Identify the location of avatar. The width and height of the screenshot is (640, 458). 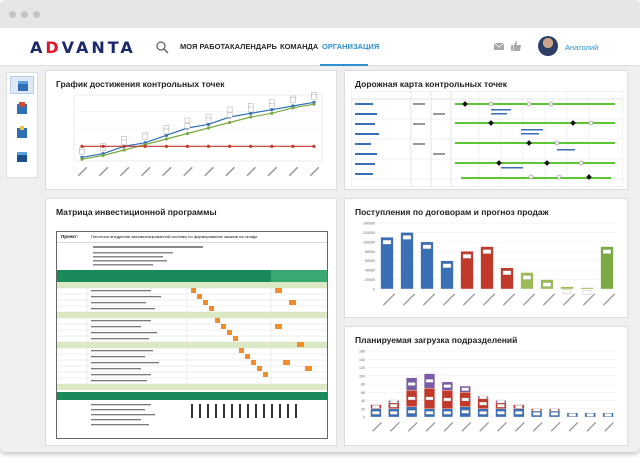
(548, 46).